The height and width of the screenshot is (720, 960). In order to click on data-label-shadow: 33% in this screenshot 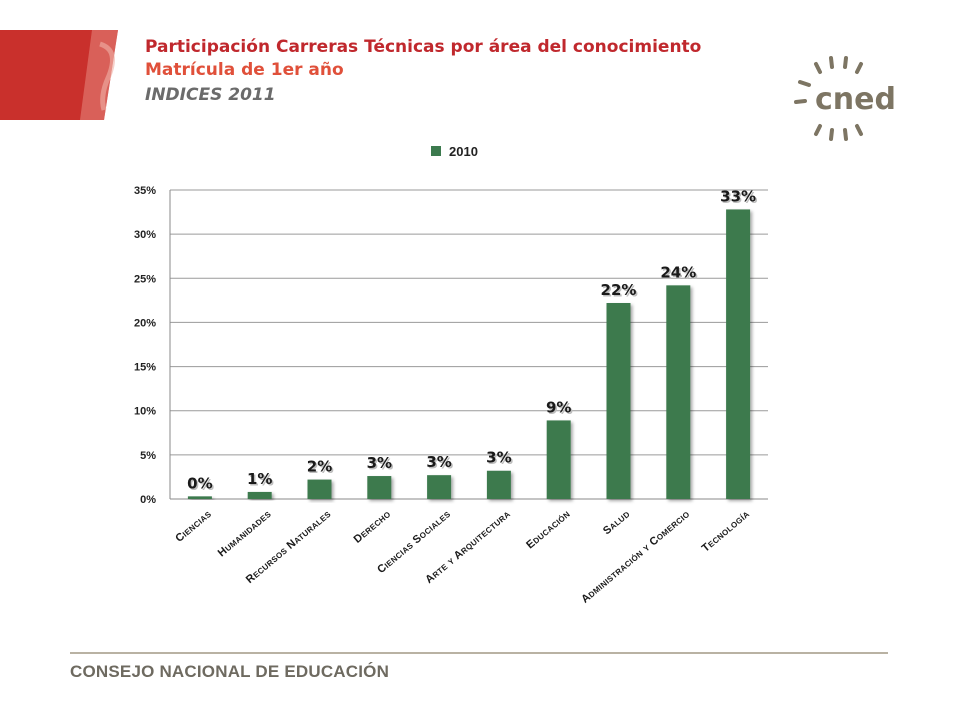, I will do `click(740, 198)`.